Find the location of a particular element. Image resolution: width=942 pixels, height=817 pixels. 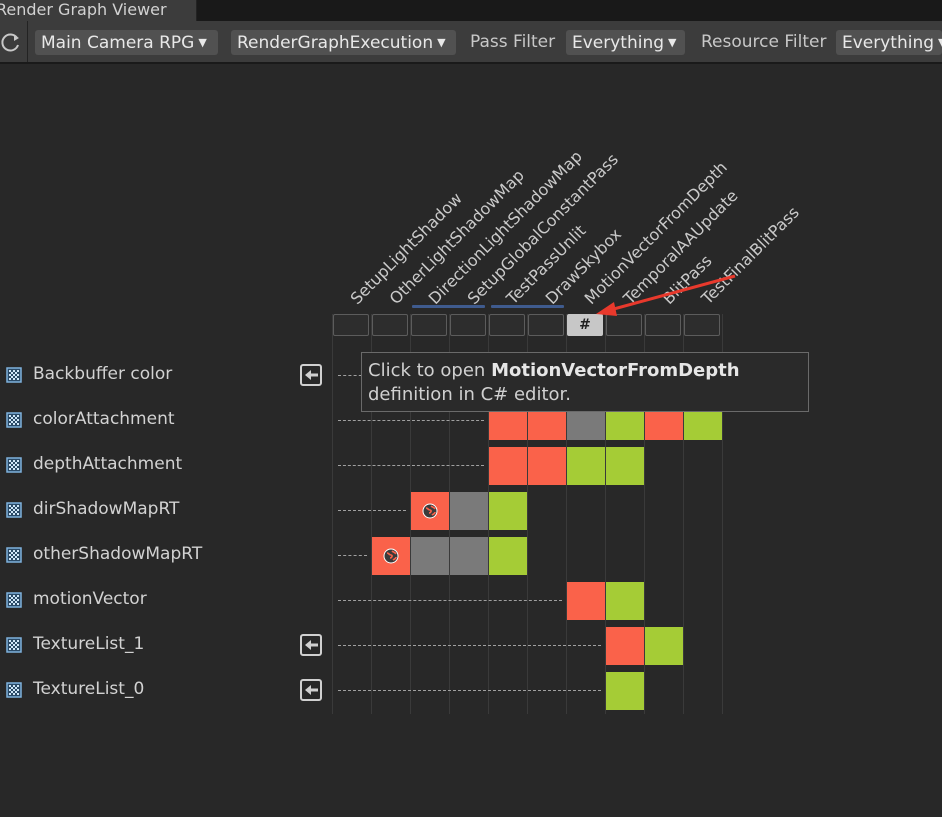

pass-filter-dropdown: Everything ▼ is located at coordinates (625, 42).